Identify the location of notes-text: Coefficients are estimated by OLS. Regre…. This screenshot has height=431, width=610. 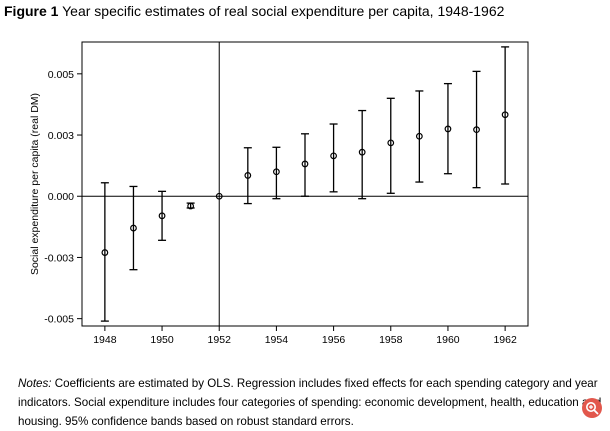
(310, 402).